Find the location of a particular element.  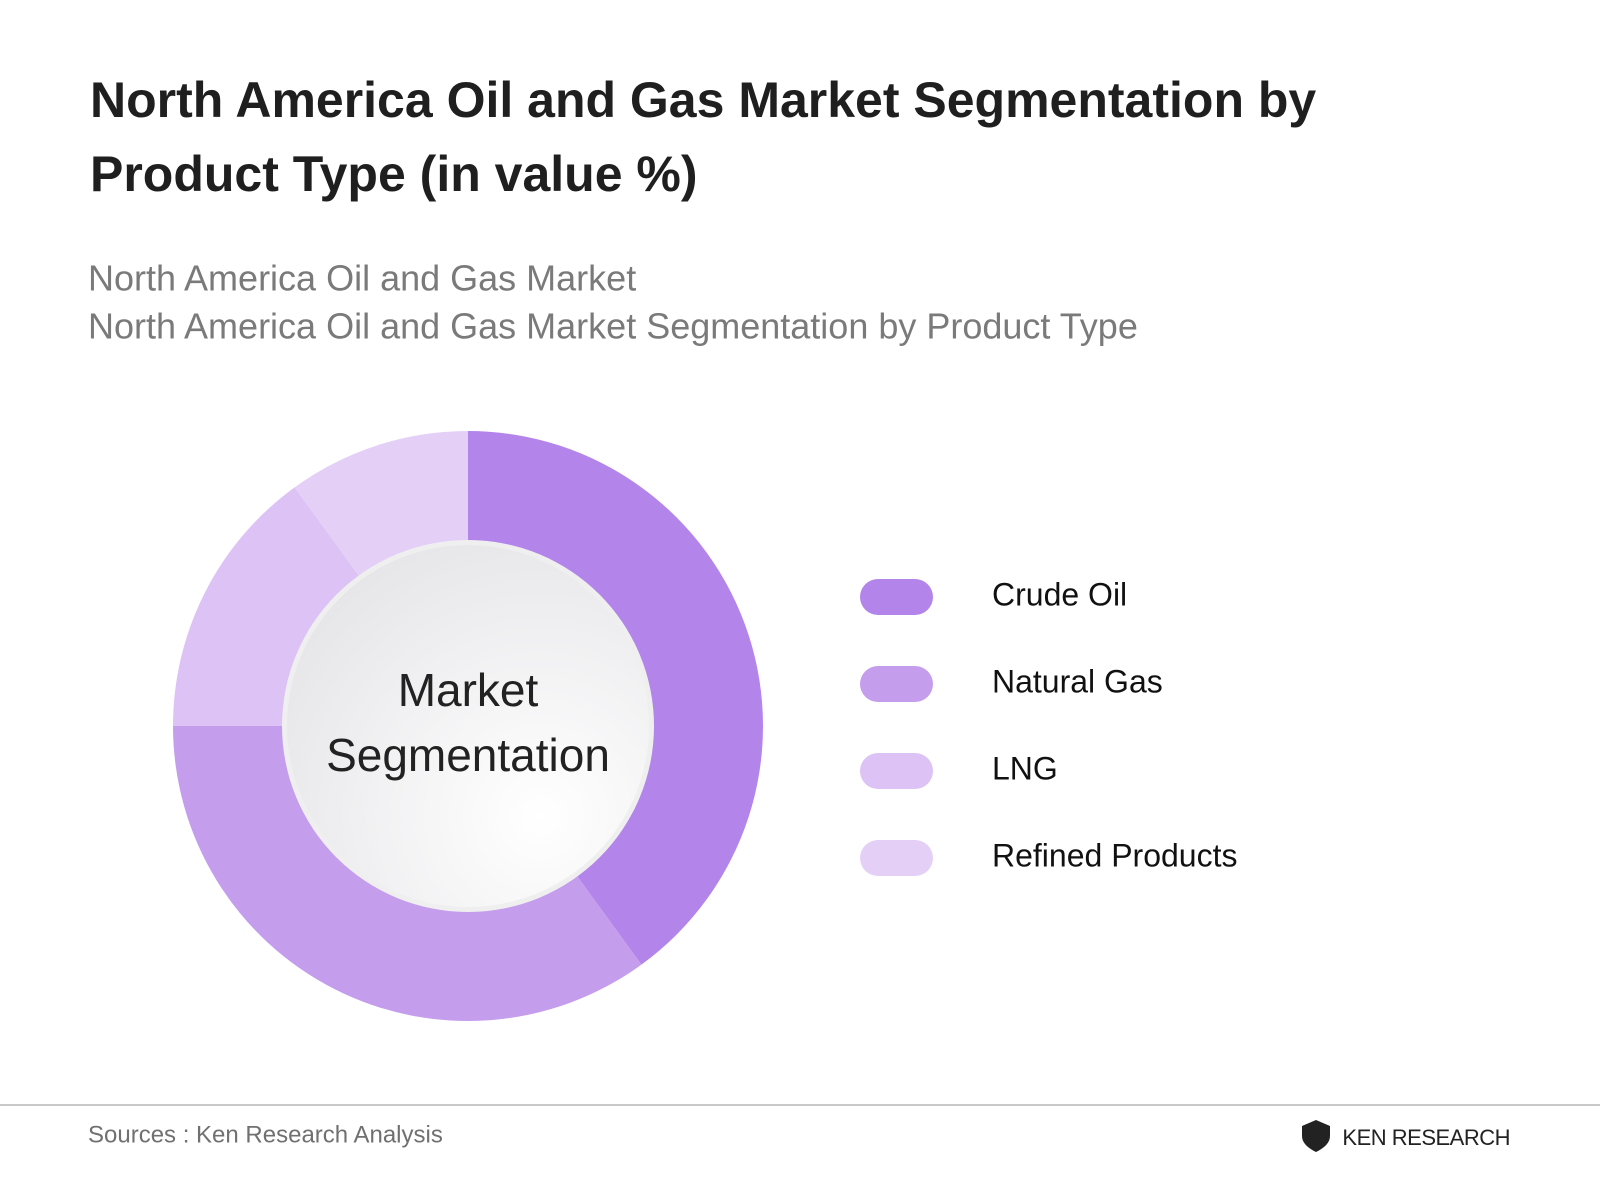

logo: KEN RESEARCH is located at coordinates (1406, 1136).